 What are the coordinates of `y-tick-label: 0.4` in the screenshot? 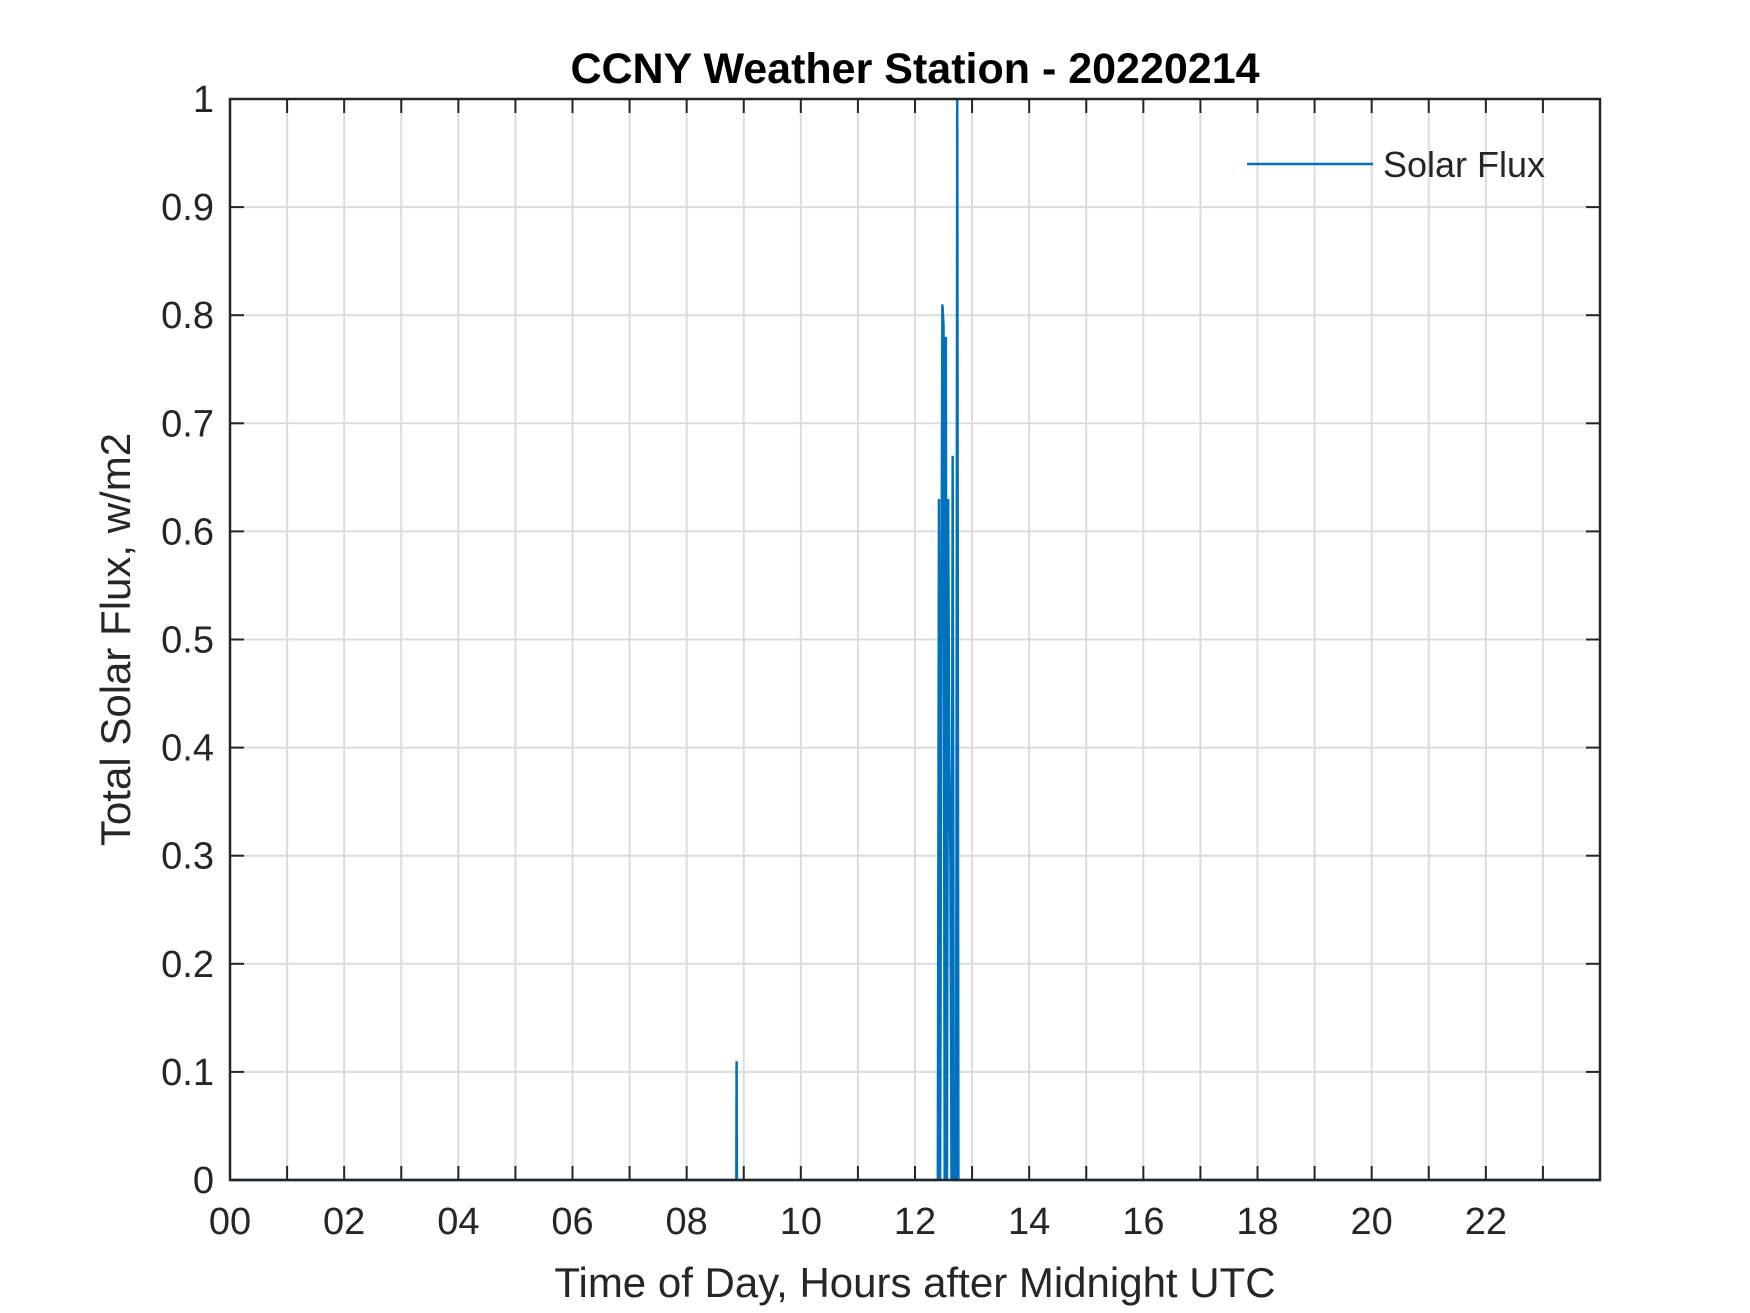 It's located at (187, 749).